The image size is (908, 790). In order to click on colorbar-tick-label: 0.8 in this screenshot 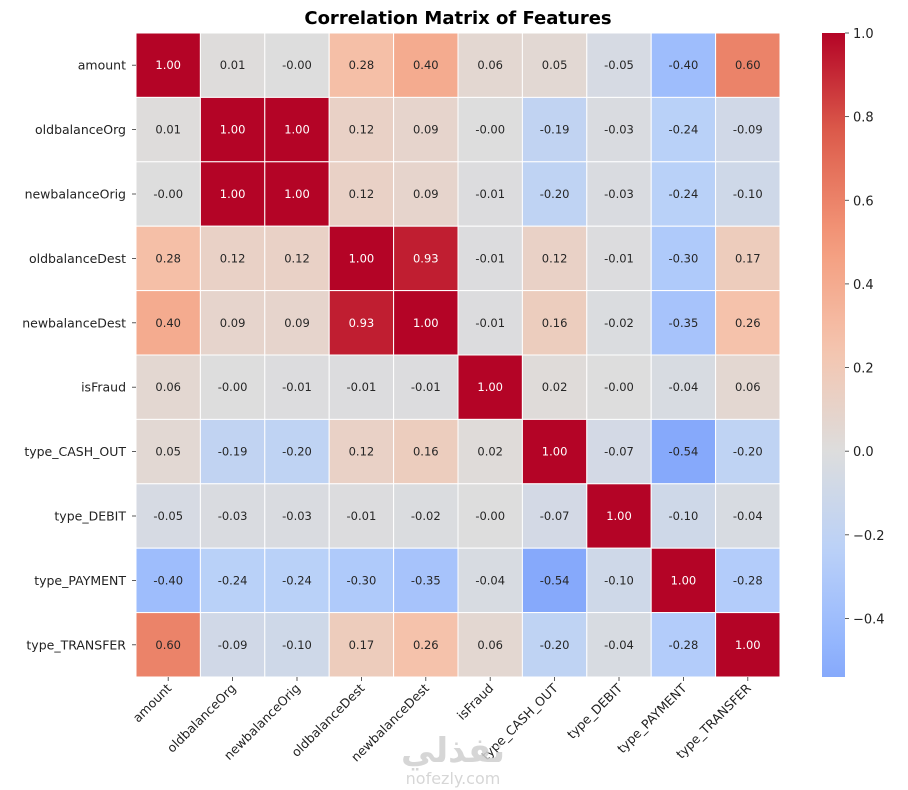, I will do `click(863, 118)`.